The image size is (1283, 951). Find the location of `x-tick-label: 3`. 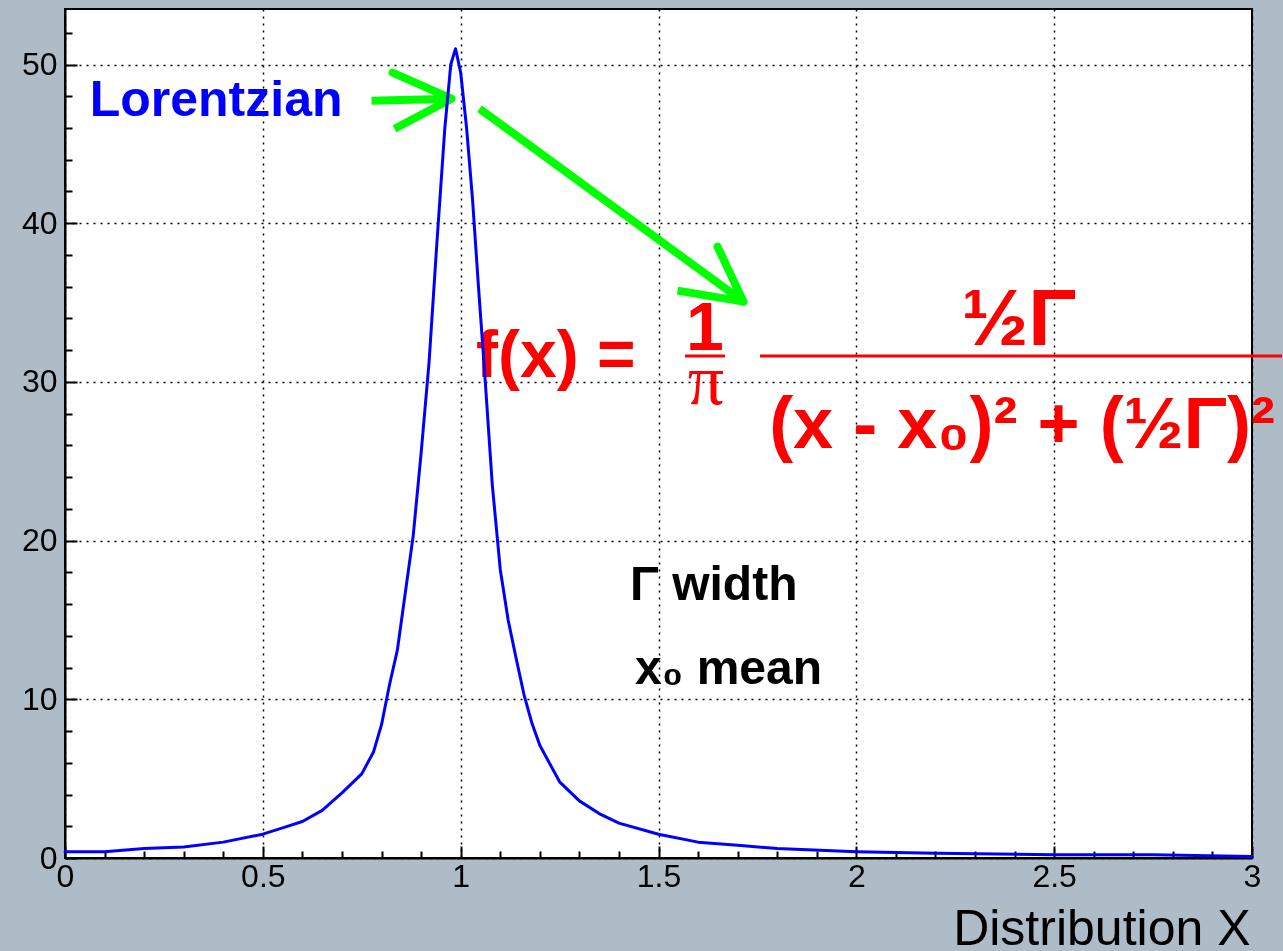

x-tick-label: 3 is located at coordinates (1252, 875).